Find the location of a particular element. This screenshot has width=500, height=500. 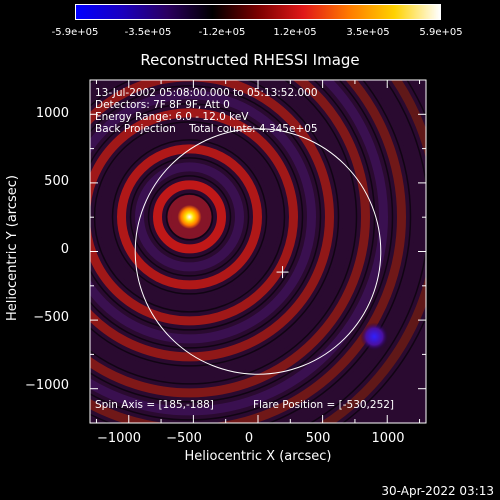

colorbar-gradient is located at coordinates (258, 12).